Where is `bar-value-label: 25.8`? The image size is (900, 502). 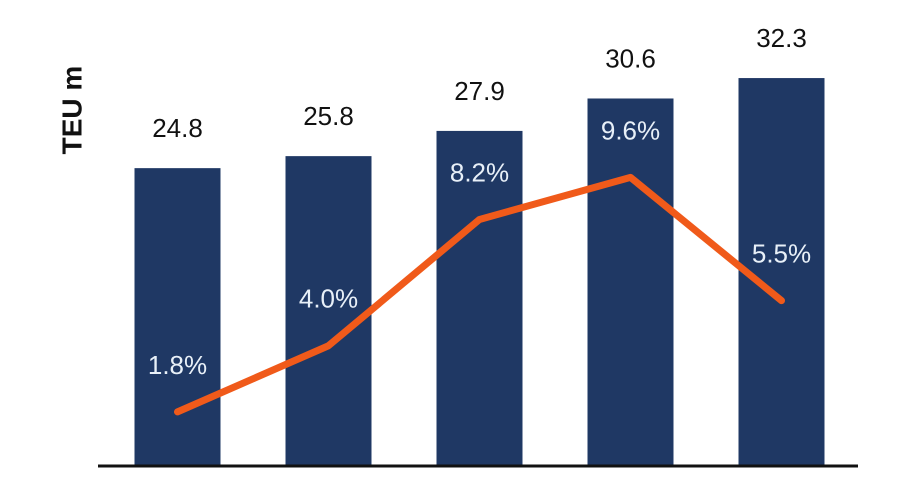
bar-value-label: 25.8 is located at coordinates (328, 116).